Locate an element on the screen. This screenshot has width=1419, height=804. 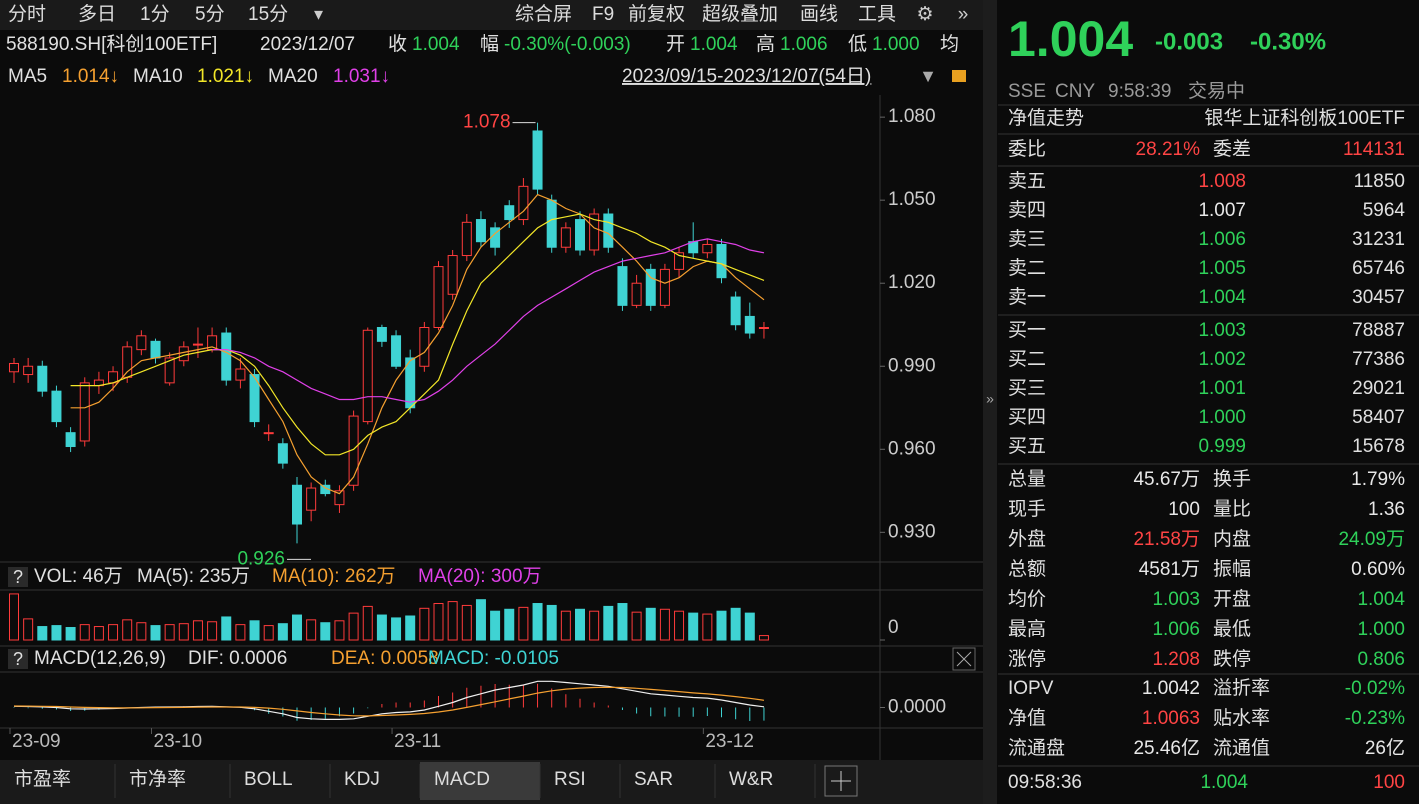
stat-value: -0.23% is located at coordinates (1375, 718).